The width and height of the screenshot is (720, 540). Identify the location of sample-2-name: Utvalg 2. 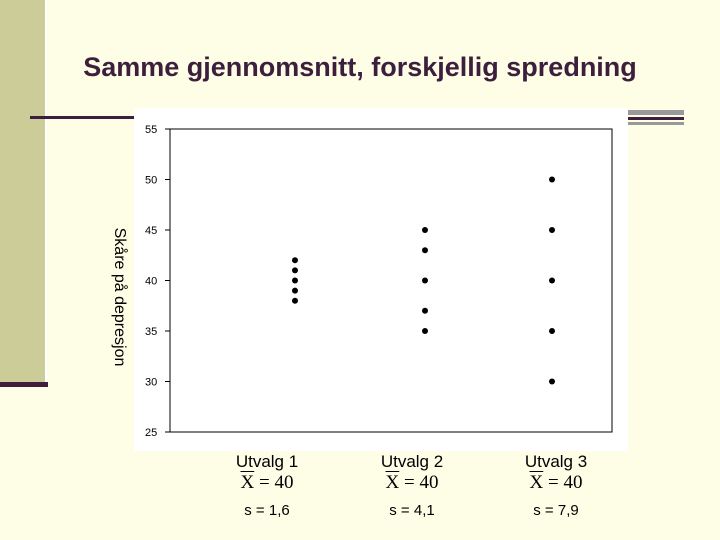
(412, 461).